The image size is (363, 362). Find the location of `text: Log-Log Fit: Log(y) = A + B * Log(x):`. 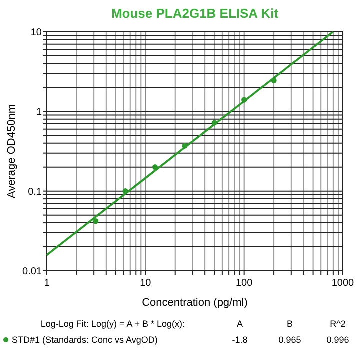

text: Log-Log Fit: Log(y) = A + B * Log(x): is located at coordinates (112, 324).